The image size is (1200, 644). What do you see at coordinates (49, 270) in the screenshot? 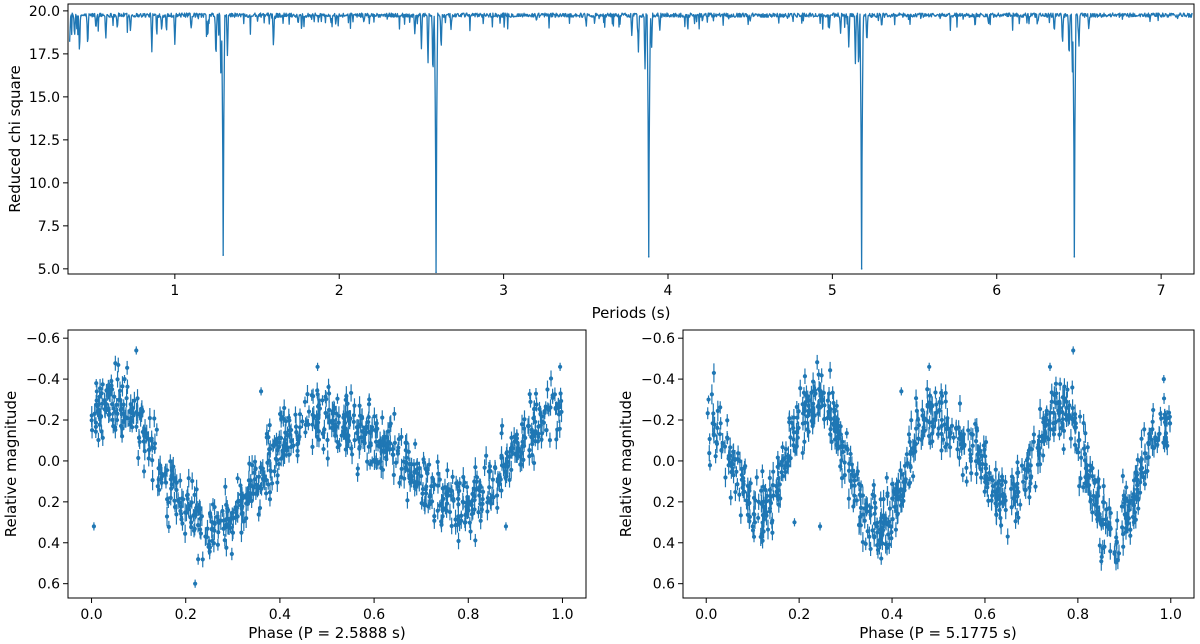
I see `y-tick-label: 5.0` at bounding box center [49, 270].